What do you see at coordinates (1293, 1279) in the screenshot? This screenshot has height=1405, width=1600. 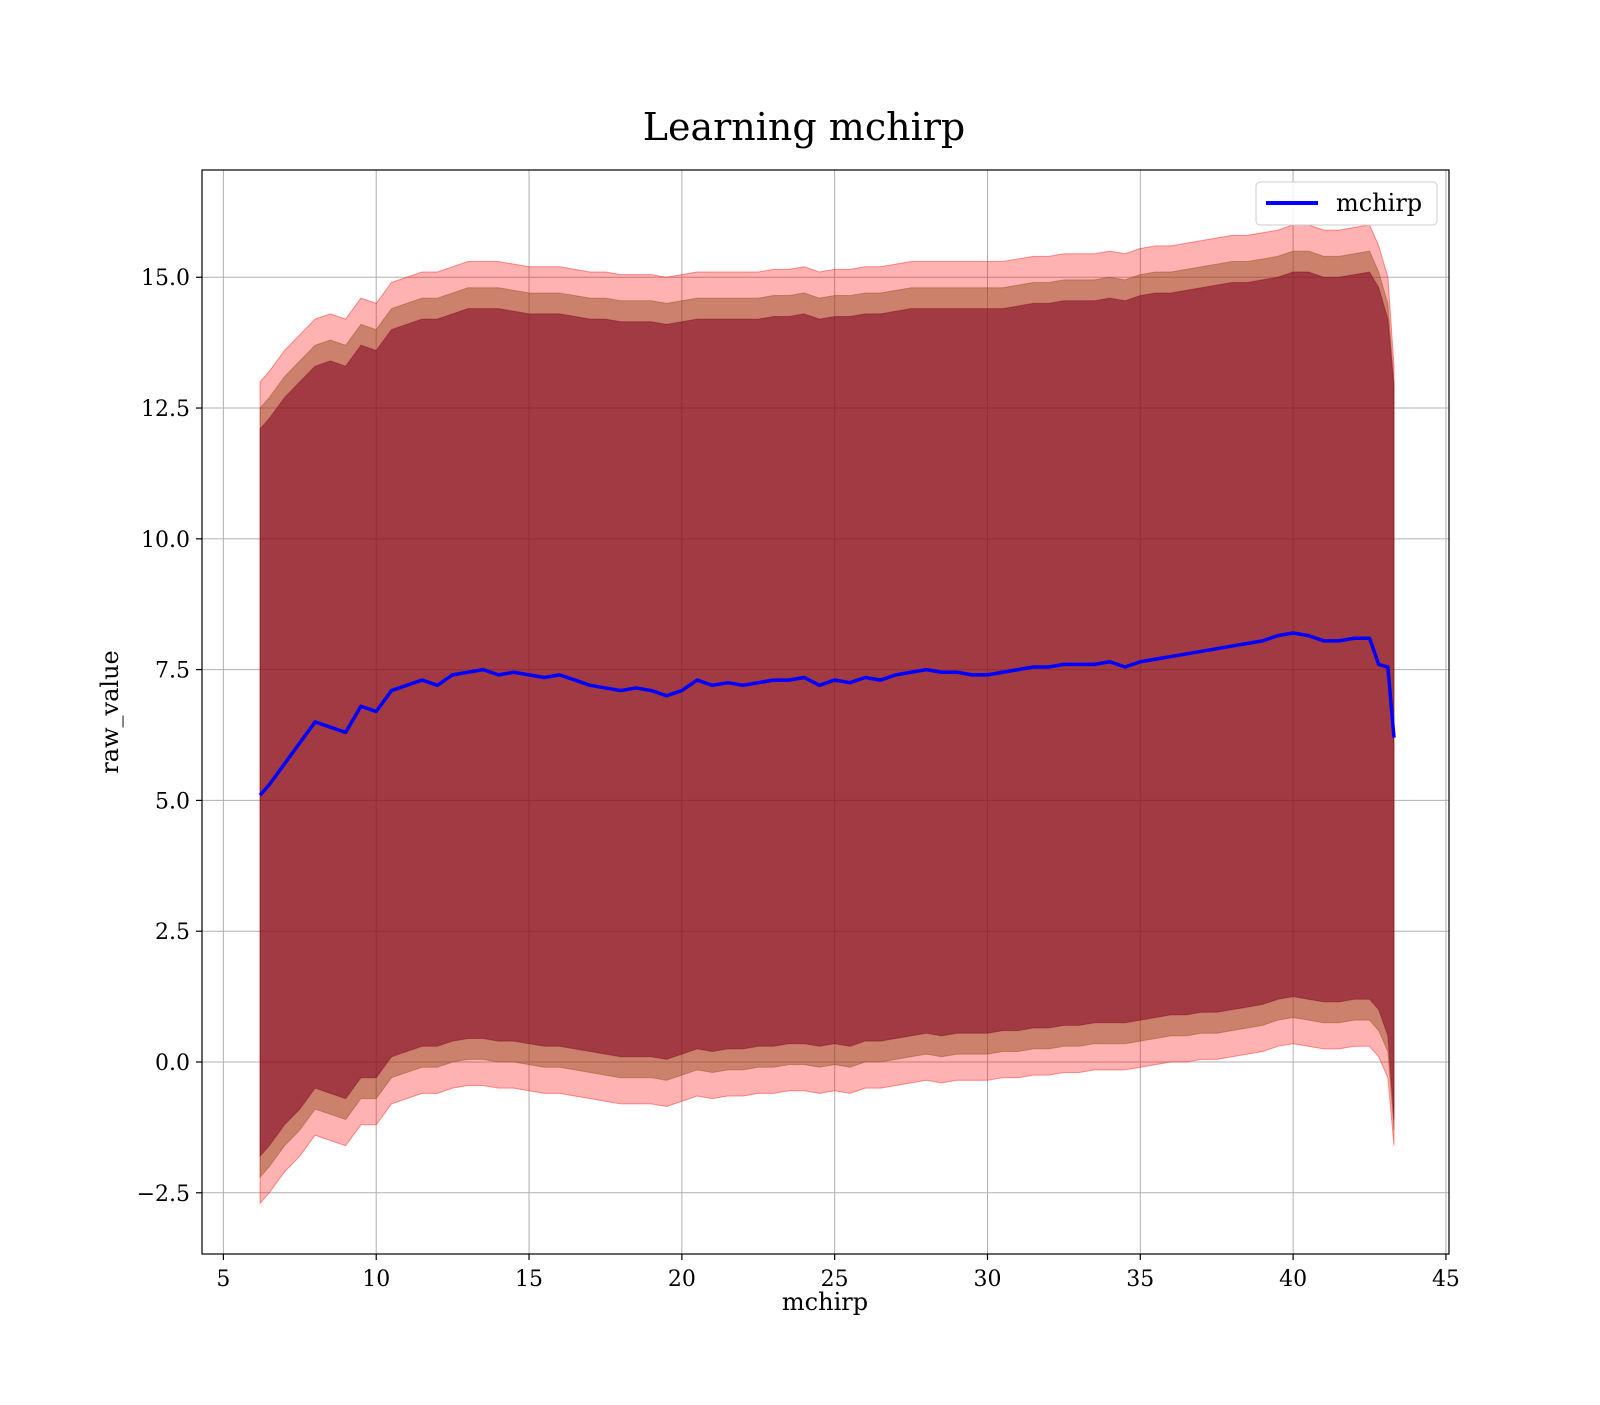 I see `x-tick-label: 40` at bounding box center [1293, 1279].